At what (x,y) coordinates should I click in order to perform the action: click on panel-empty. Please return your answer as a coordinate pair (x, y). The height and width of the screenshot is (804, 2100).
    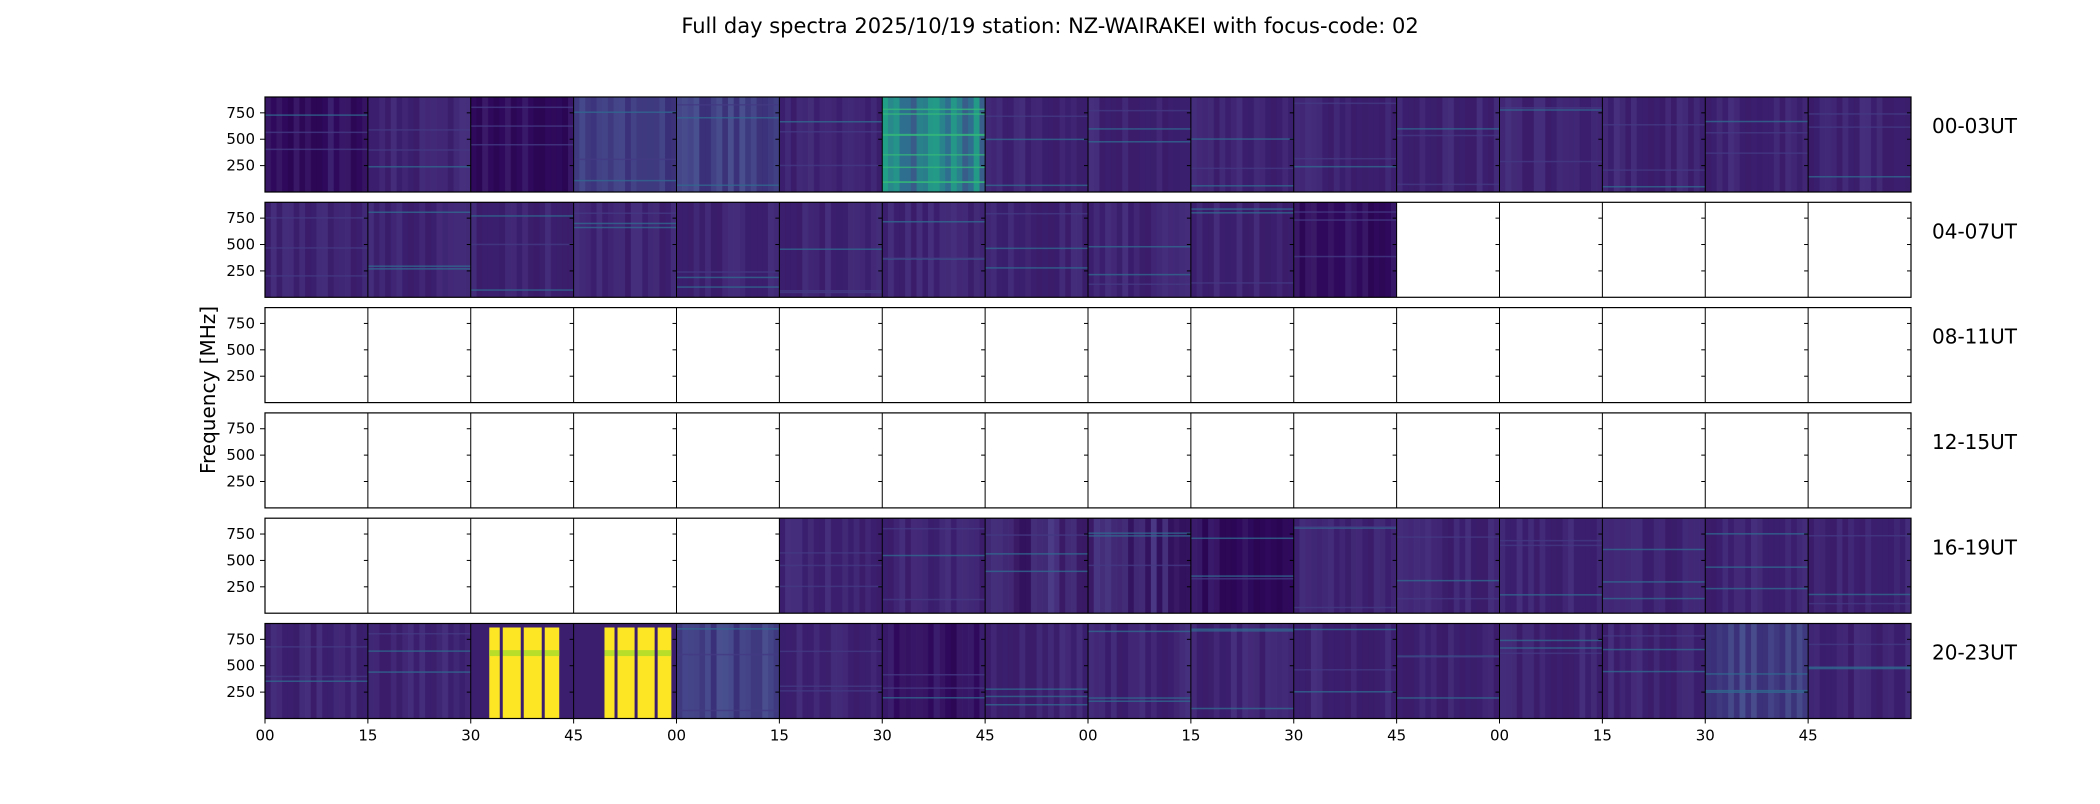
    Looking at the image, I should click on (728, 460).